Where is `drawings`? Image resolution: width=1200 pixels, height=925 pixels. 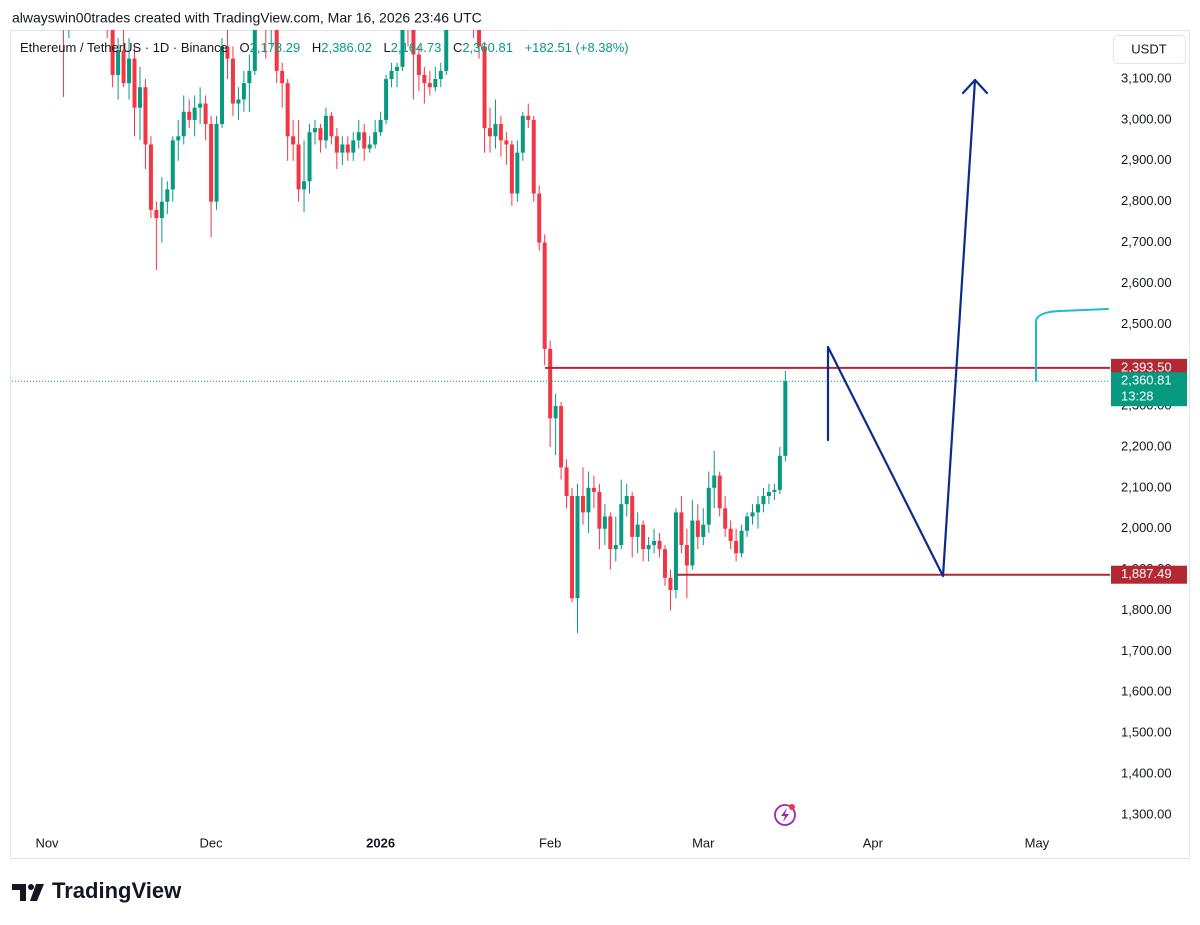 drawings is located at coordinates (967, 328).